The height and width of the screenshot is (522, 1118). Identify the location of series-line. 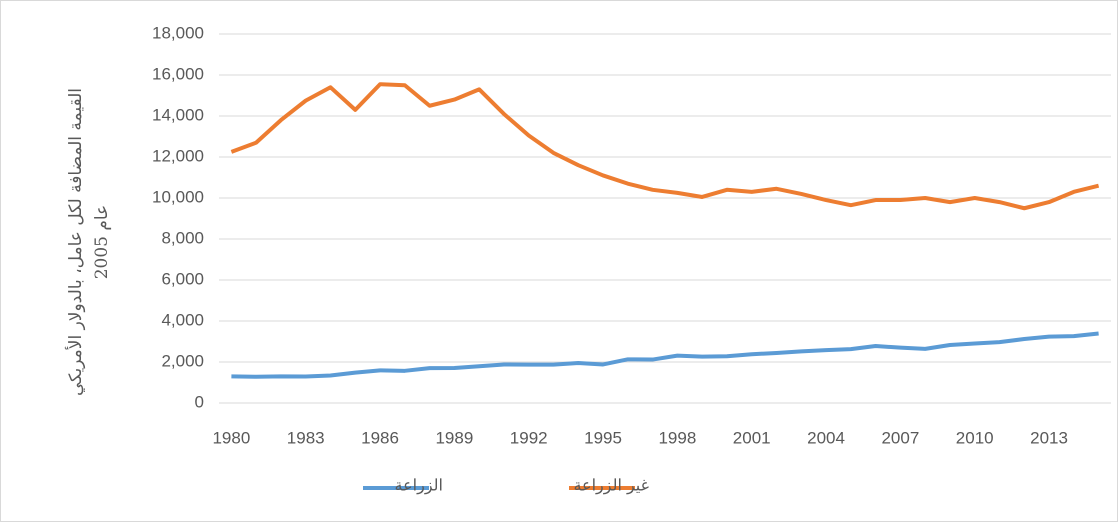
(665, 355).